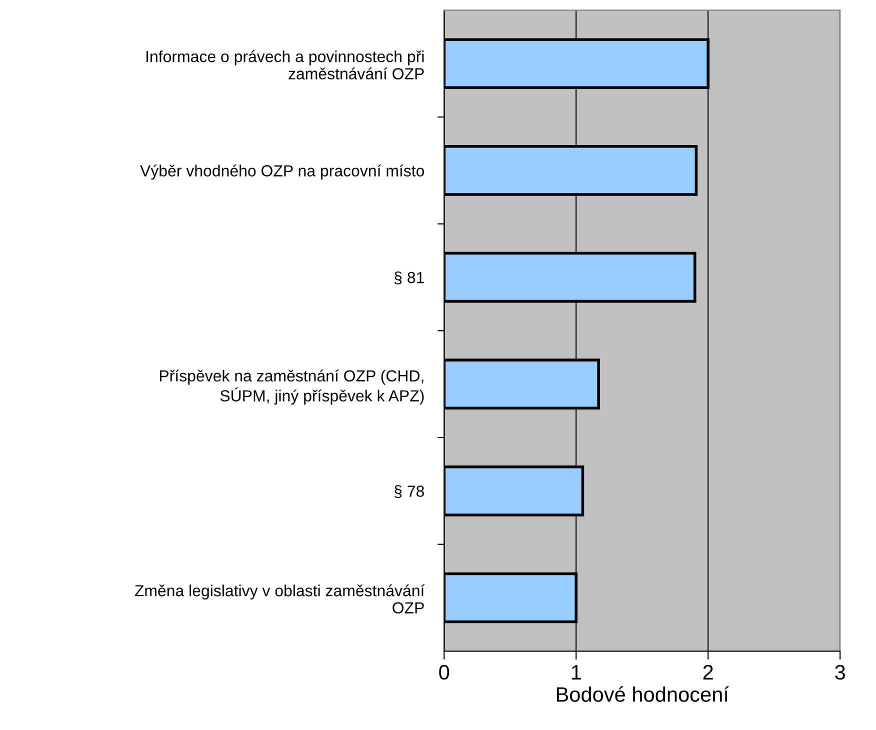 The height and width of the screenshot is (730, 876). What do you see at coordinates (642, 694) in the screenshot?
I see `x-axis-title: Bodové hodnocení` at bounding box center [642, 694].